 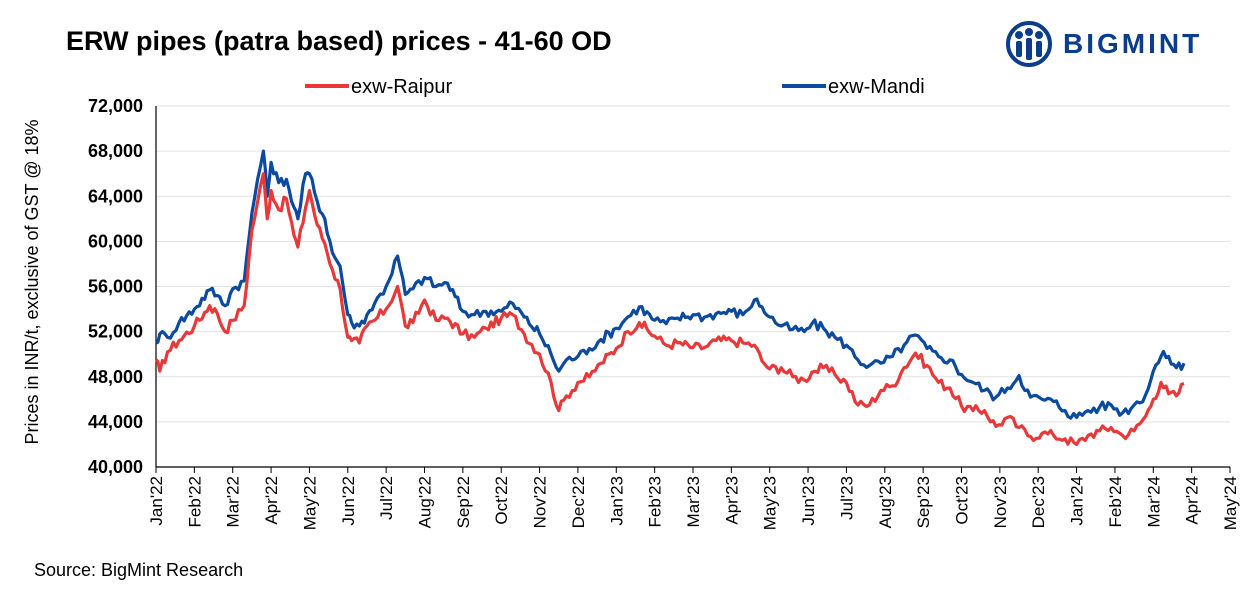 What do you see at coordinates (115, 467) in the screenshot?
I see `y-tick-label: 40,000` at bounding box center [115, 467].